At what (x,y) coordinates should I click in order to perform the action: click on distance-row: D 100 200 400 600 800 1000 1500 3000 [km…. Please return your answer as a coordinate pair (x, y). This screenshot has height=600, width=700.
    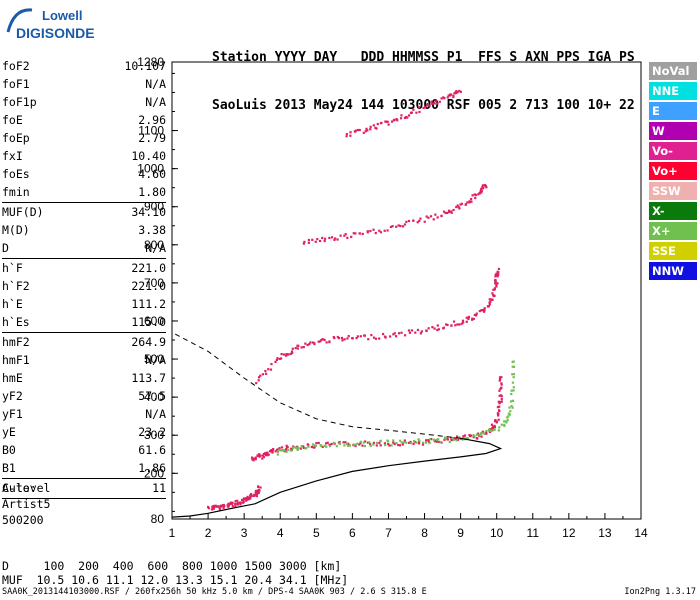
    Looking at the image, I should click on (172, 566).